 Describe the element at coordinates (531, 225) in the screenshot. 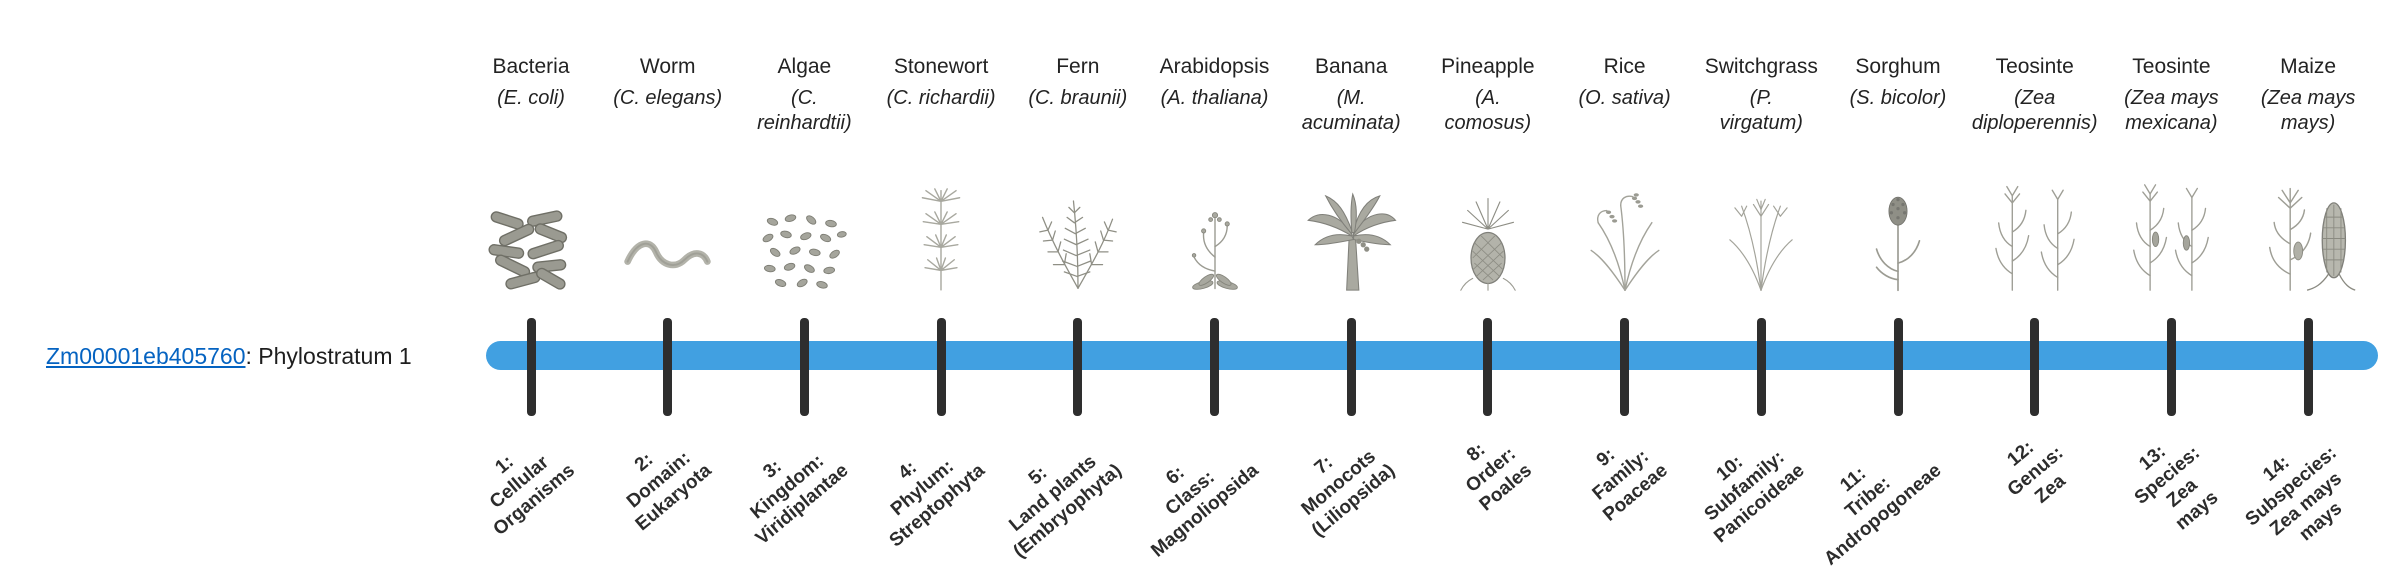

I see `bacteria-icon` at that location.